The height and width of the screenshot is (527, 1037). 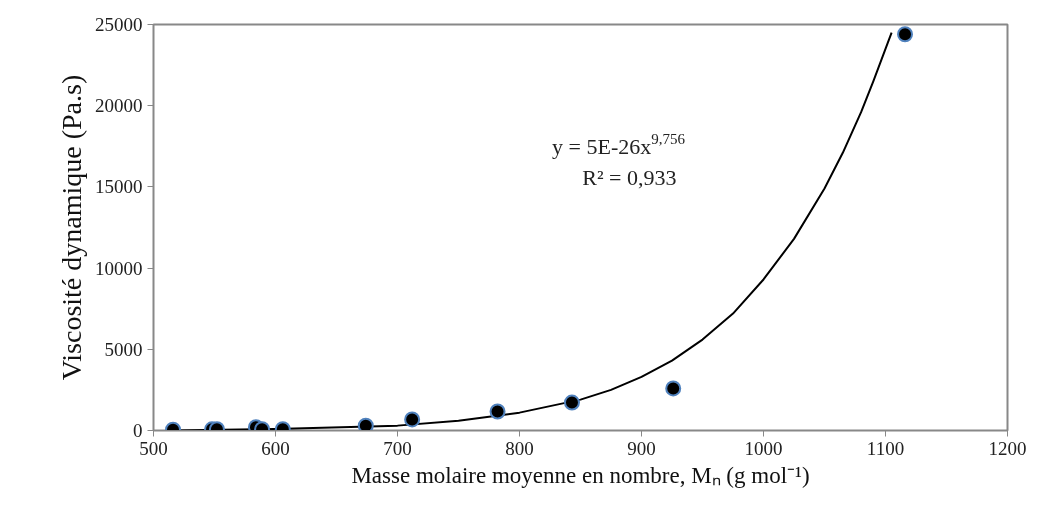 I want to click on y-tick-label: 10000, so click(x=119, y=268).